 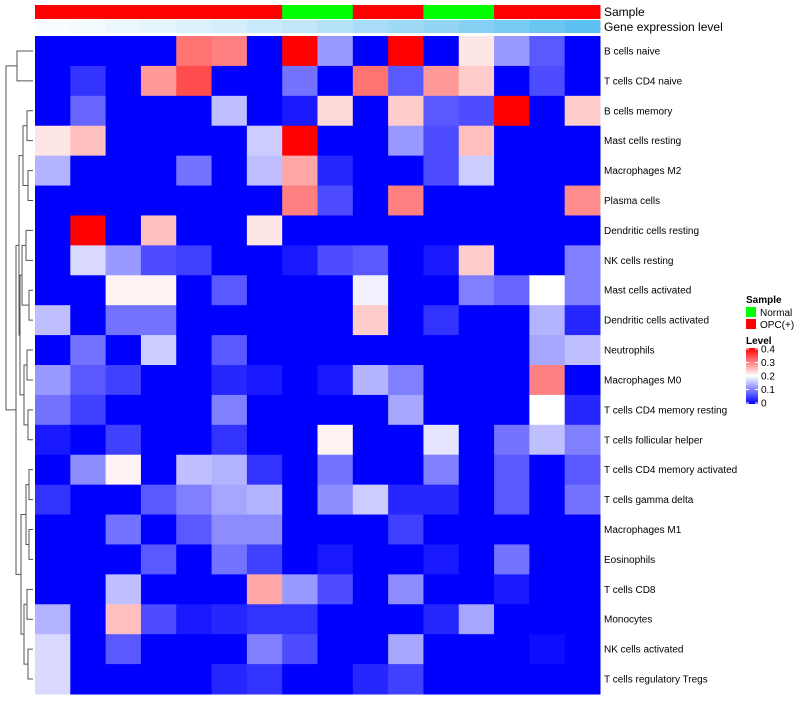 I want to click on legend-tick-label: 0.1, so click(x=768, y=390).